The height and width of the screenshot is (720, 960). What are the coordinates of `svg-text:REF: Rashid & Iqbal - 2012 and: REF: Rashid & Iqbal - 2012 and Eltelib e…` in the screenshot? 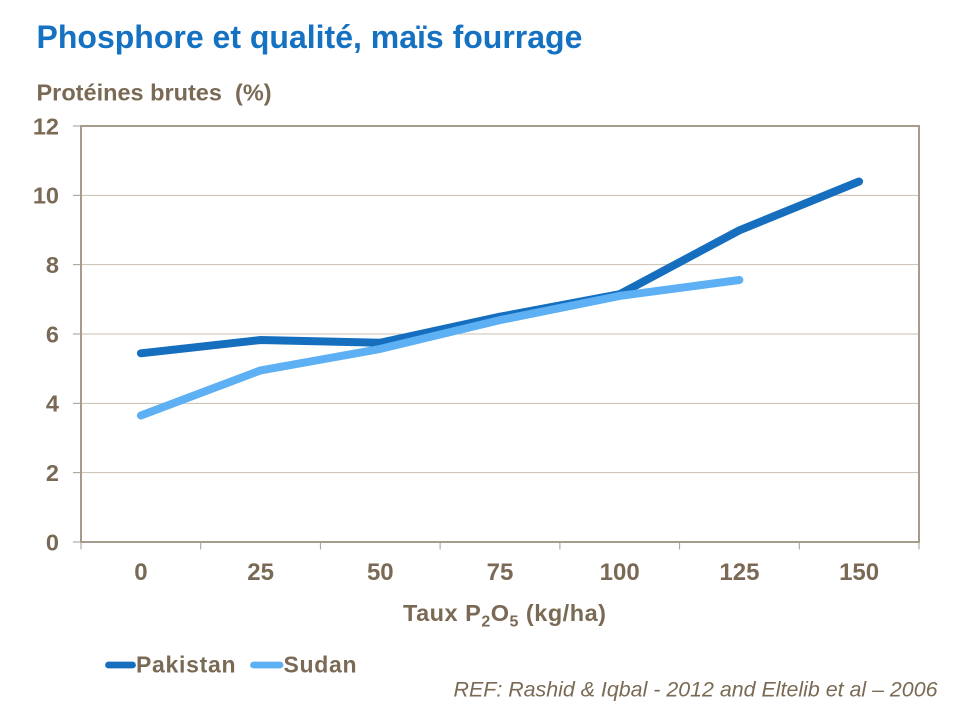 It's located at (696, 690).